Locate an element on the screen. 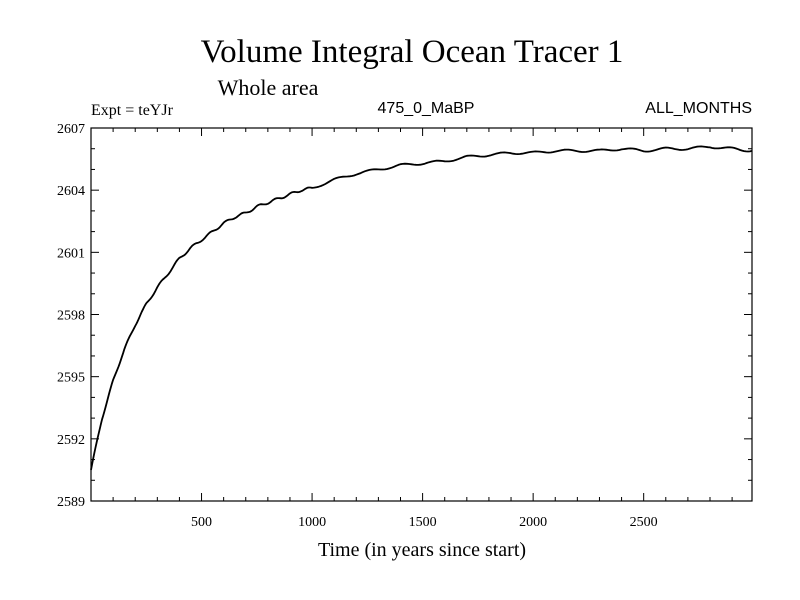  x-axis-tick-labels: 500 1000 1500 2000 2500 is located at coordinates (424, 522).